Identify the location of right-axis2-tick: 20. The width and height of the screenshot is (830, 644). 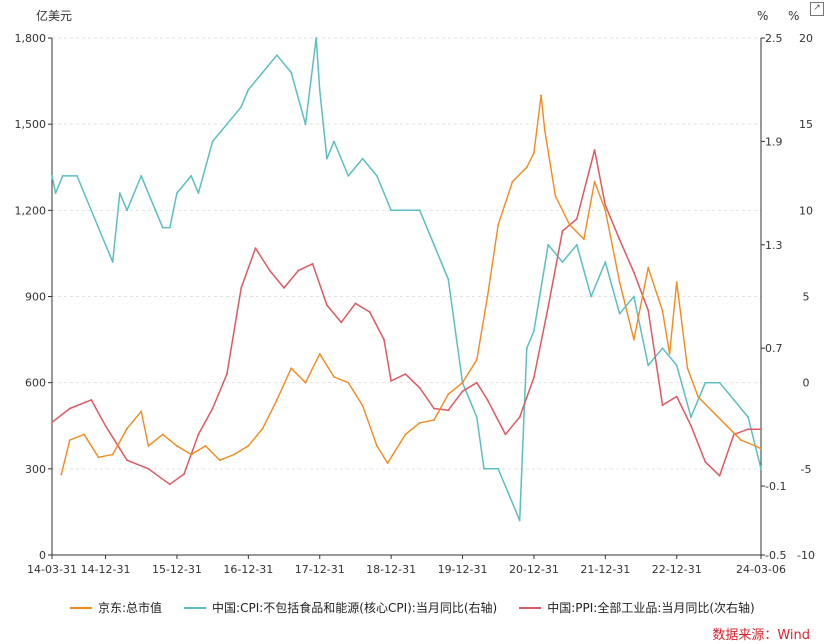
(806, 38).